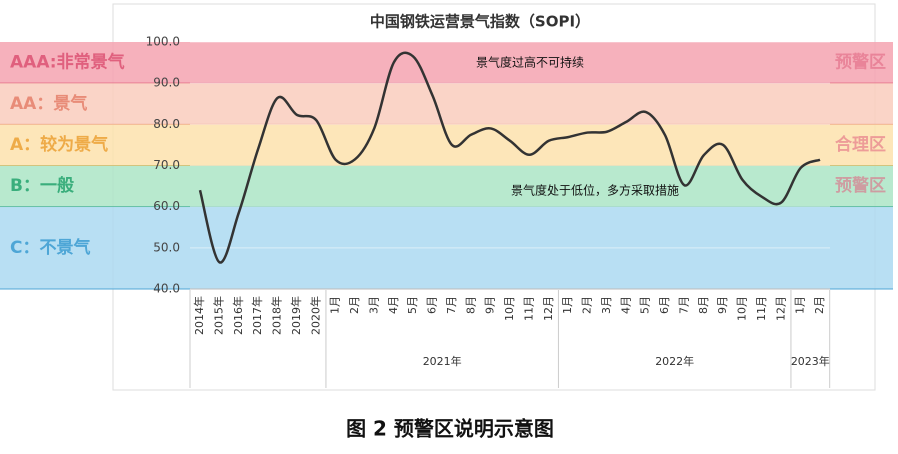  What do you see at coordinates (166, 289) in the screenshot?
I see `y-tick-label: 40.0` at bounding box center [166, 289].